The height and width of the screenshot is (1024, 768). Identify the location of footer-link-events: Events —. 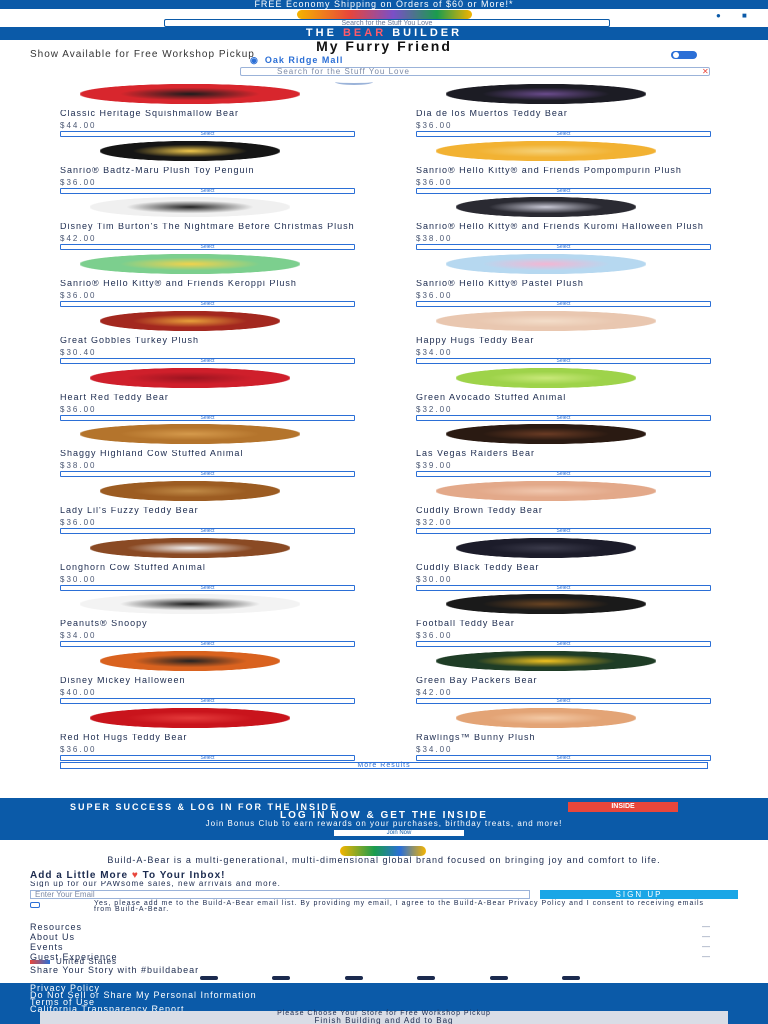
(384, 948).